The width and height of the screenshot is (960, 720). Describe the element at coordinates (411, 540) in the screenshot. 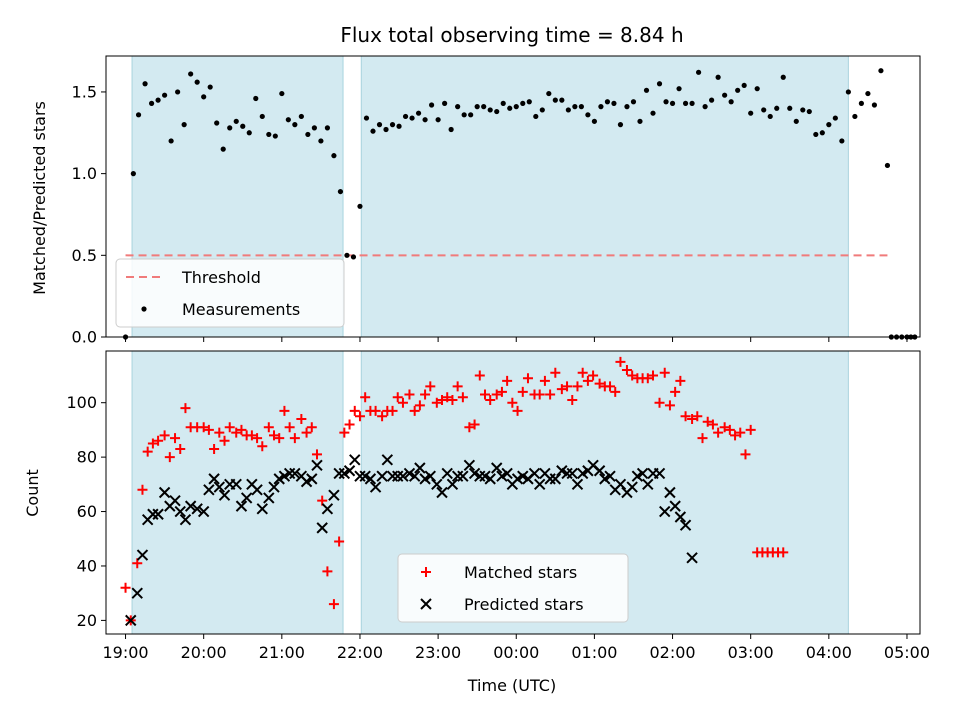

I see `series-predicted-stars` at that location.